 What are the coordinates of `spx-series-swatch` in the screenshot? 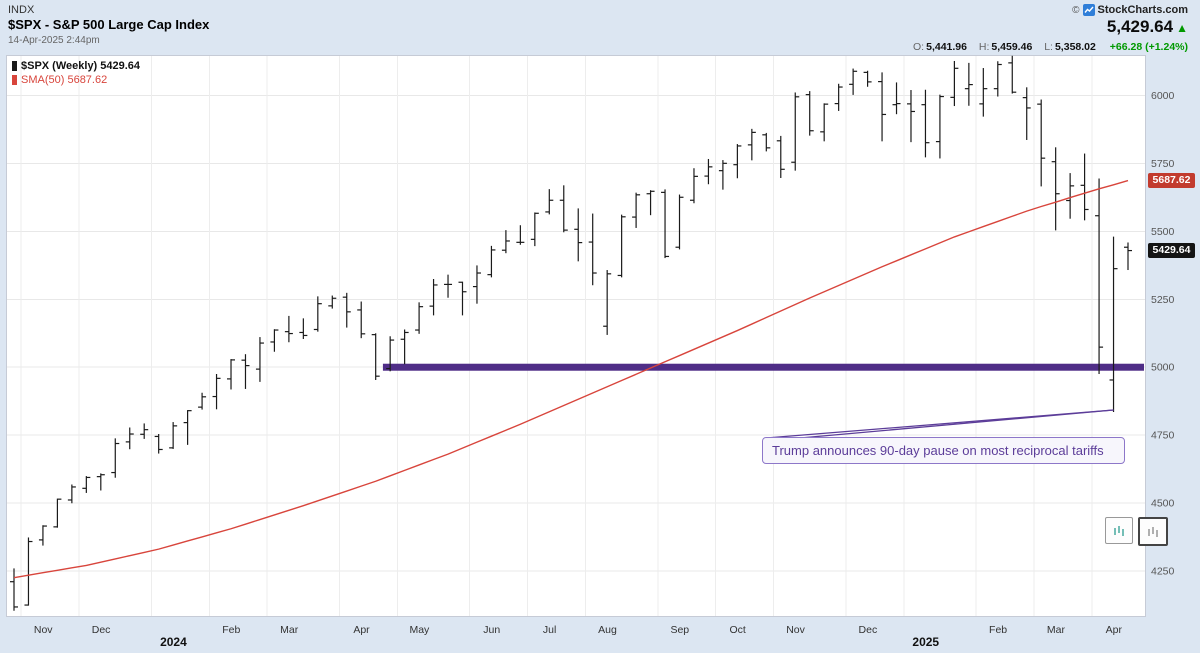 It's located at (14, 66).